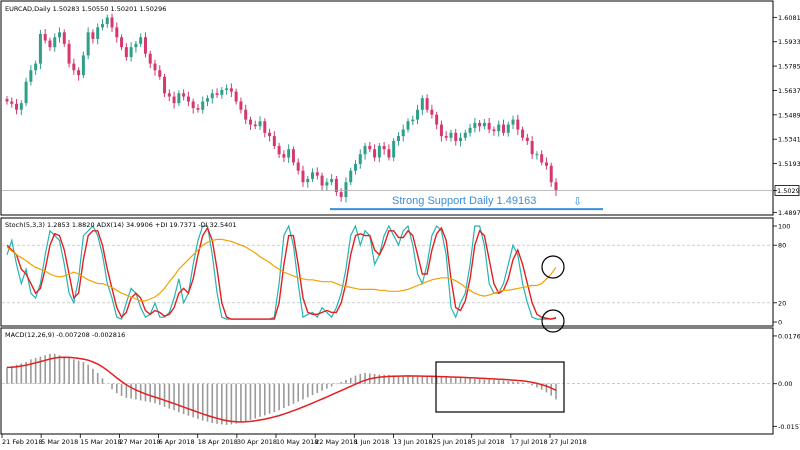 This screenshot has width=800, height=450. What do you see at coordinates (59, 442) in the screenshot?
I see `x-tick-label: 5 Mar 2018` at bounding box center [59, 442].